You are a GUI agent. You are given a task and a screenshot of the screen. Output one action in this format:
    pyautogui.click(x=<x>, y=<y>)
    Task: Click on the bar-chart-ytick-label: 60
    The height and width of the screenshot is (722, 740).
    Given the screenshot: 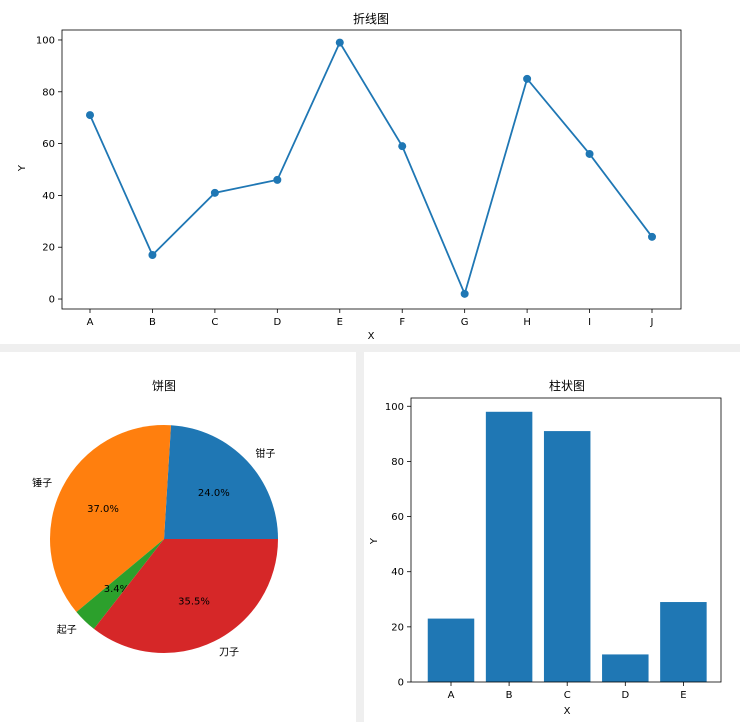 What is the action you would take?
    pyautogui.click(x=397, y=517)
    